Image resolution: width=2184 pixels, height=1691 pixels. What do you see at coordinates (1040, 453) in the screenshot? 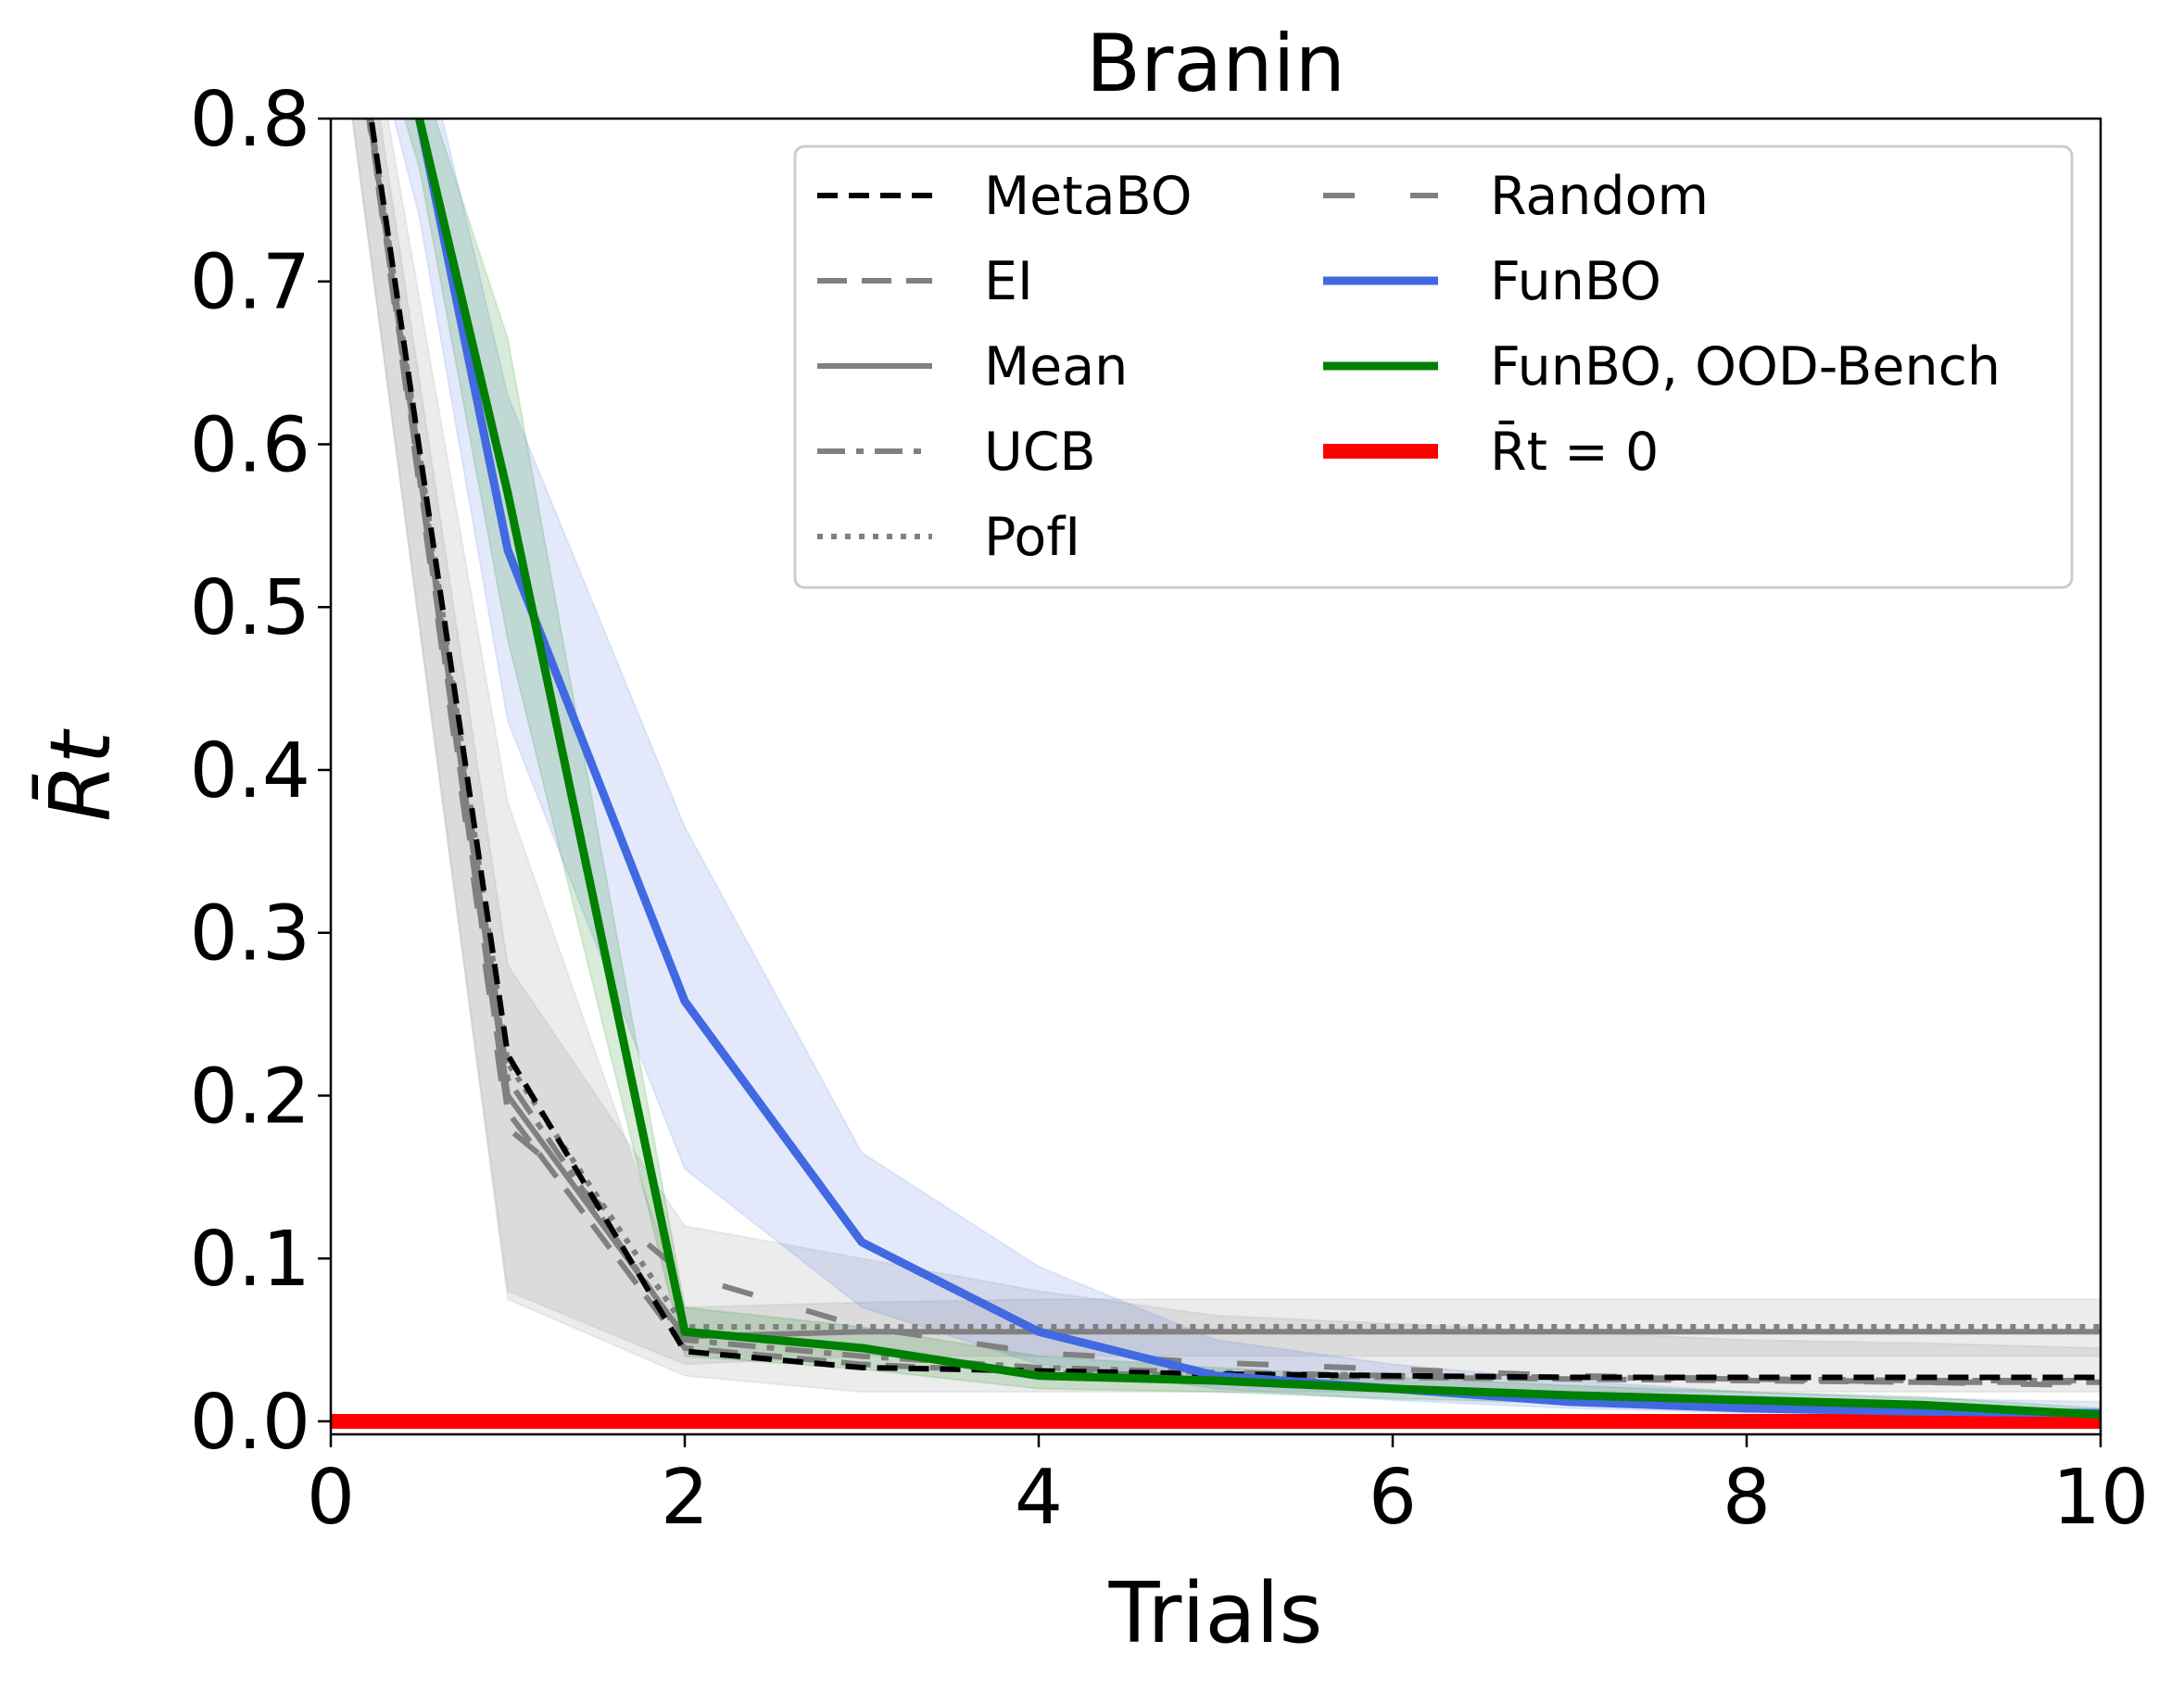
I see `legend-label-ucb: UCB` at bounding box center [1040, 453].